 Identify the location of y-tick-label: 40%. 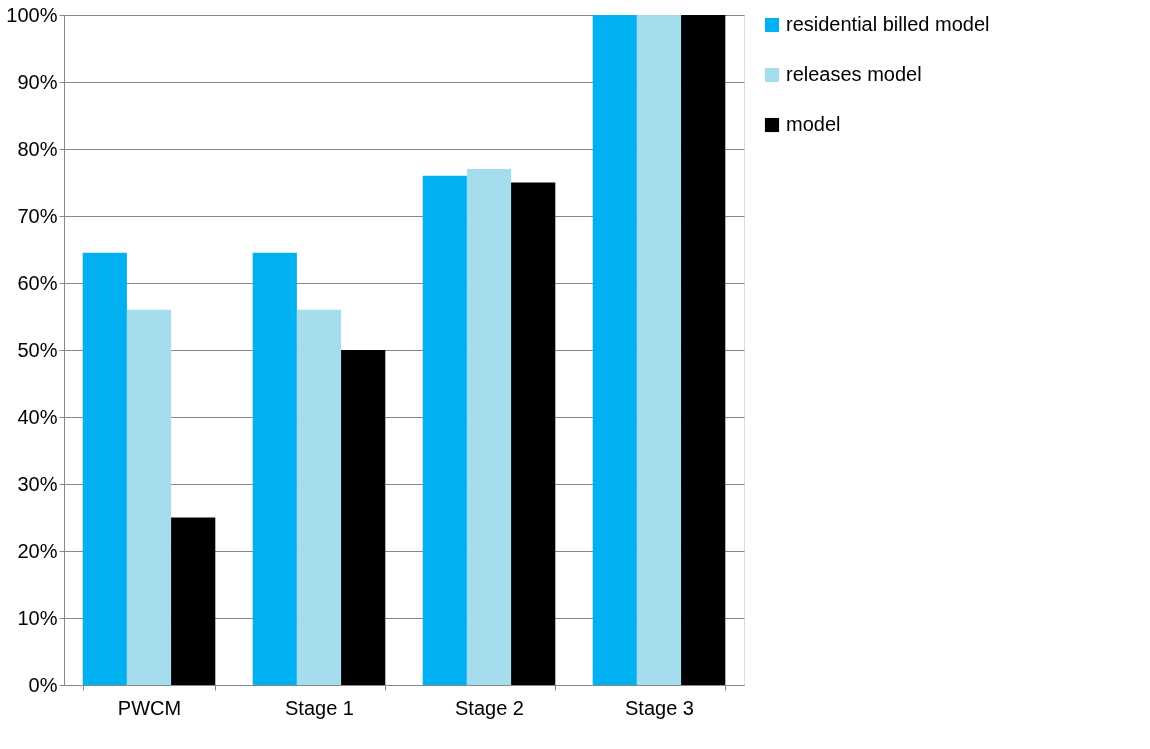
(37, 416).